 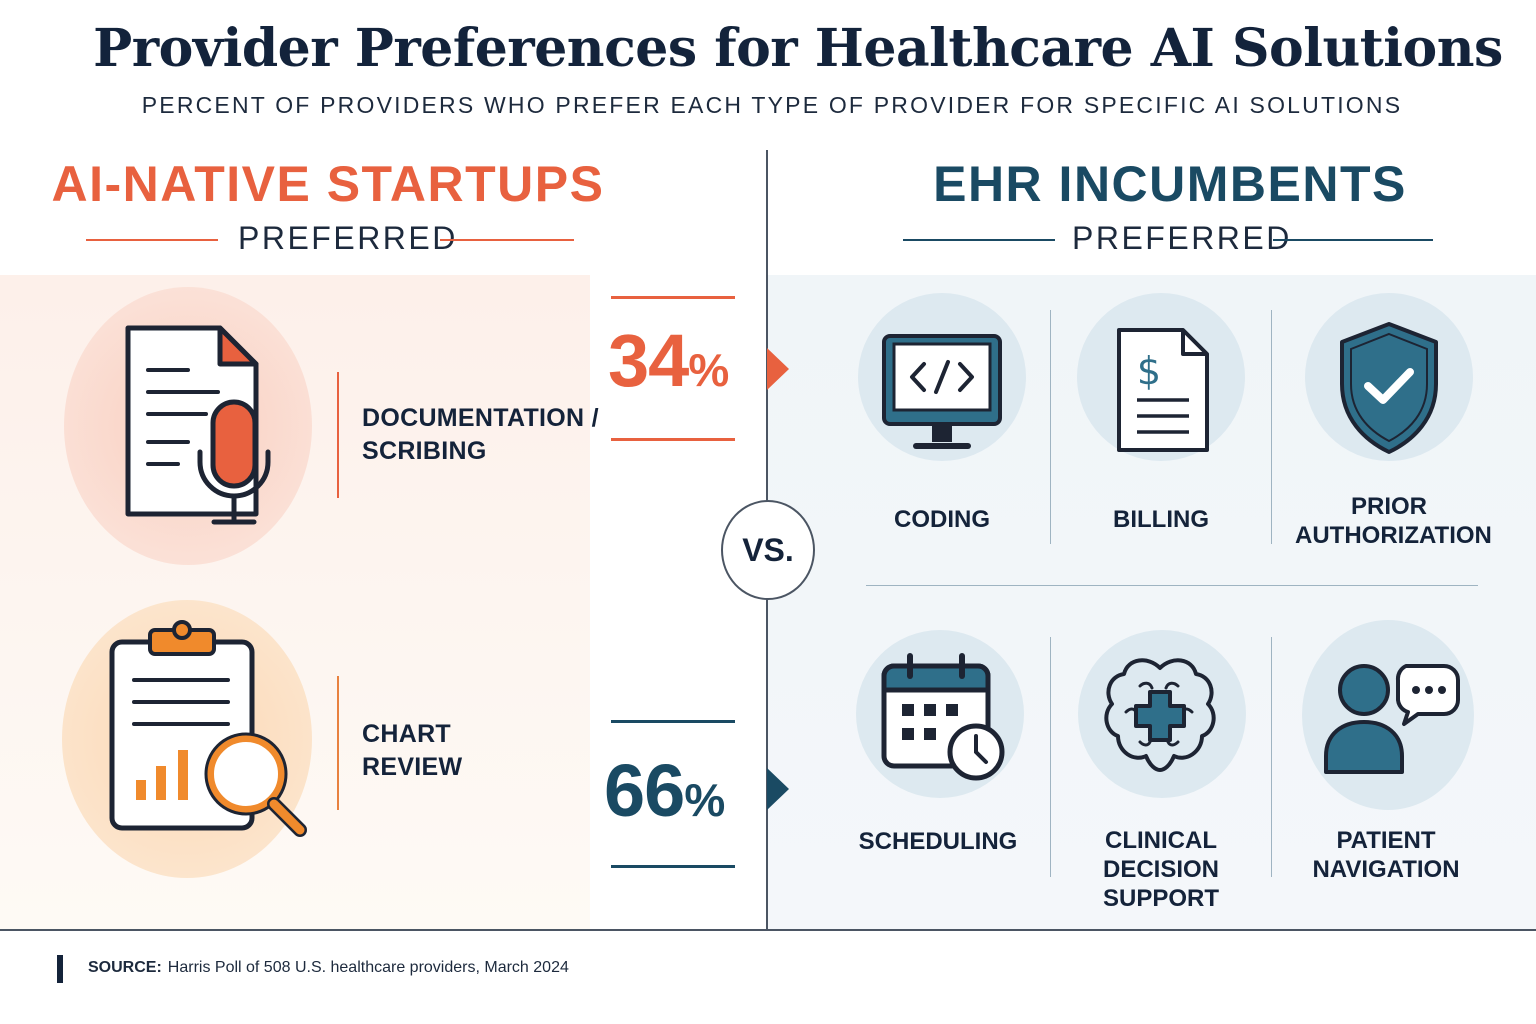 What do you see at coordinates (338, 435) in the screenshot?
I see `documentation-accent-bar` at bounding box center [338, 435].